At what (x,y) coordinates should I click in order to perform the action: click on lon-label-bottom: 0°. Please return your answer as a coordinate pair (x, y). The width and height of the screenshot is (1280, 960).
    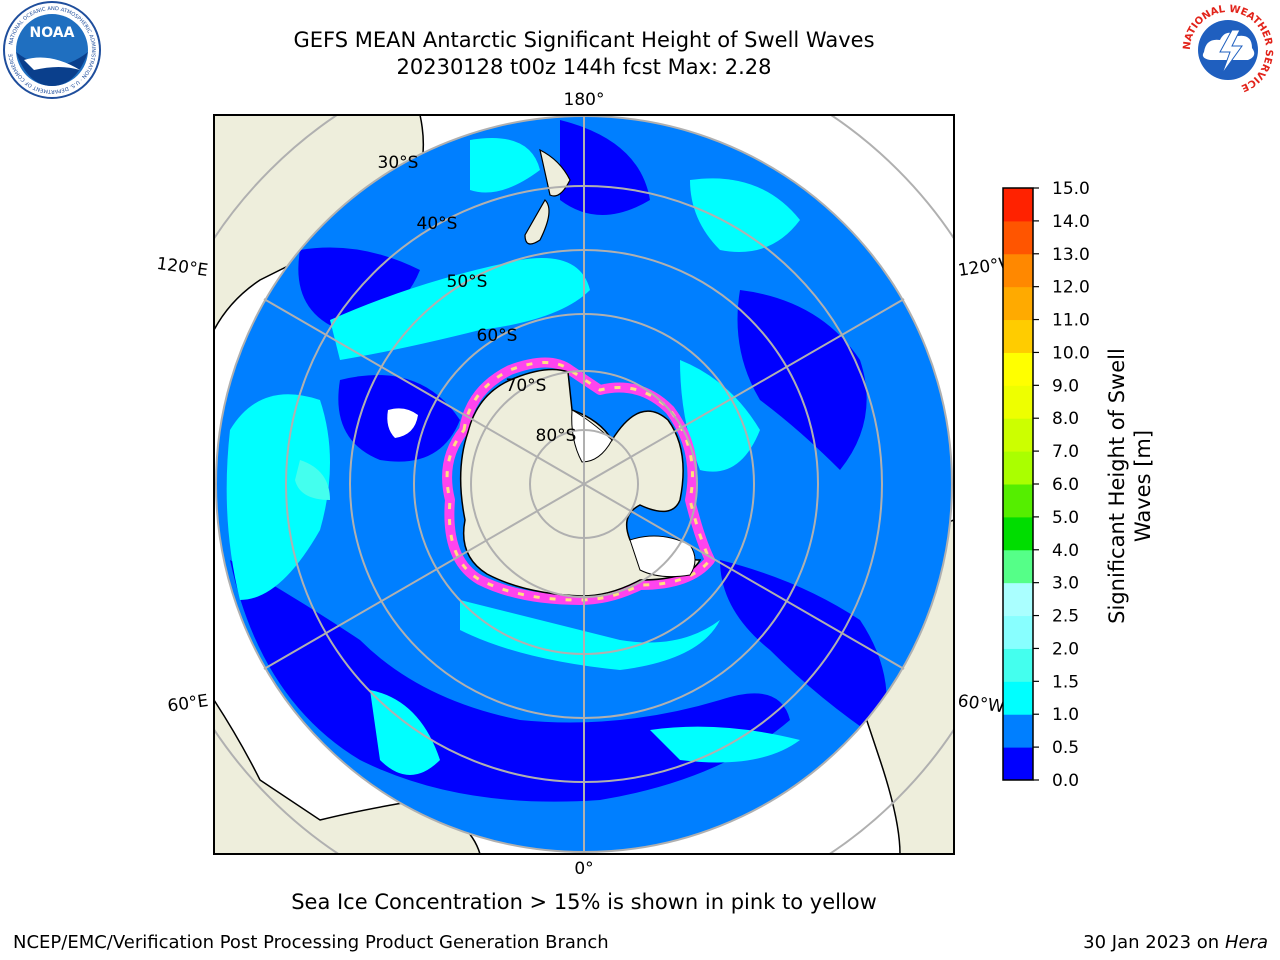
    Looking at the image, I should click on (583, 869).